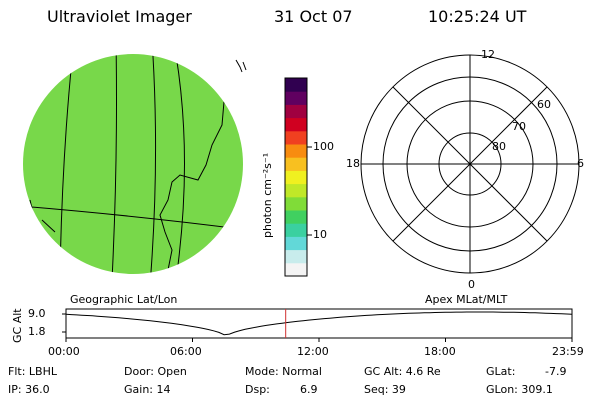 The height and width of the screenshot is (400, 600). What do you see at coordinates (32, 371) in the screenshot?
I see `filter-info: Flt: LBHL` at bounding box center [32, 371].